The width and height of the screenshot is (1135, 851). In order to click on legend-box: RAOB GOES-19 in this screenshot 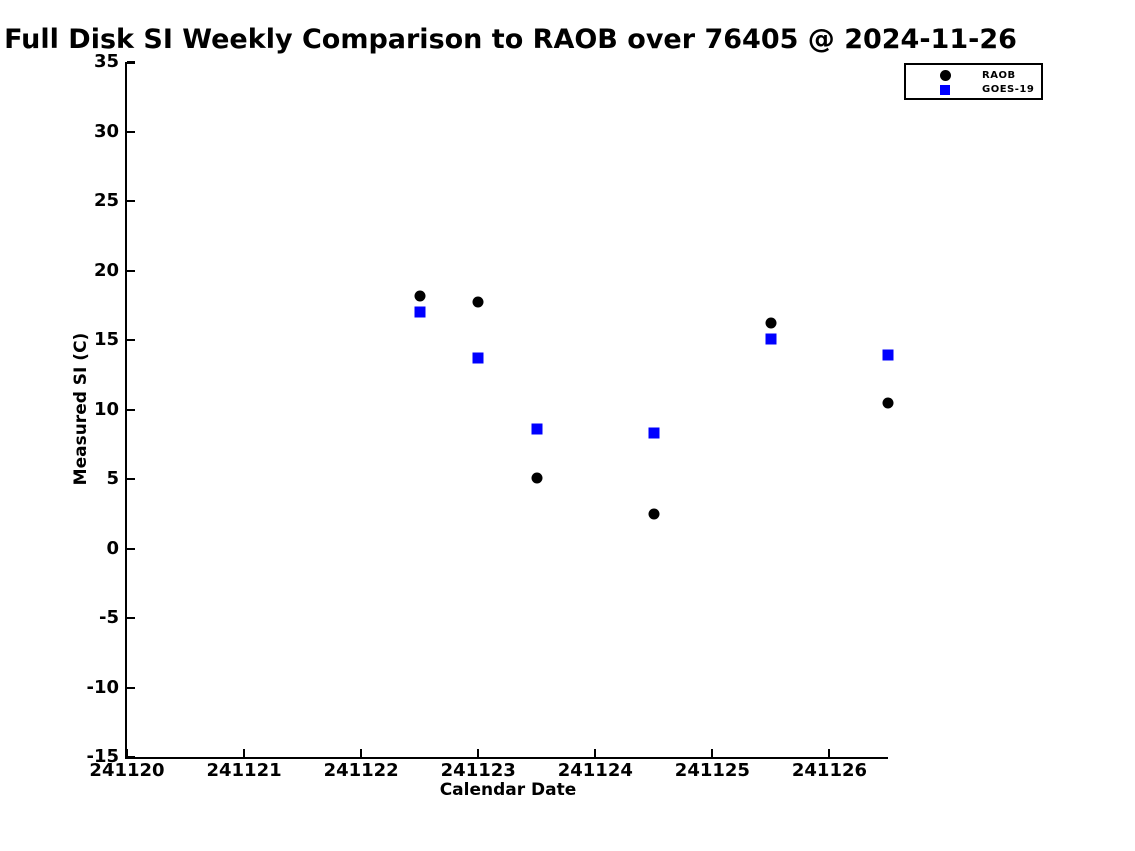, I will do `click(973, 81)`.